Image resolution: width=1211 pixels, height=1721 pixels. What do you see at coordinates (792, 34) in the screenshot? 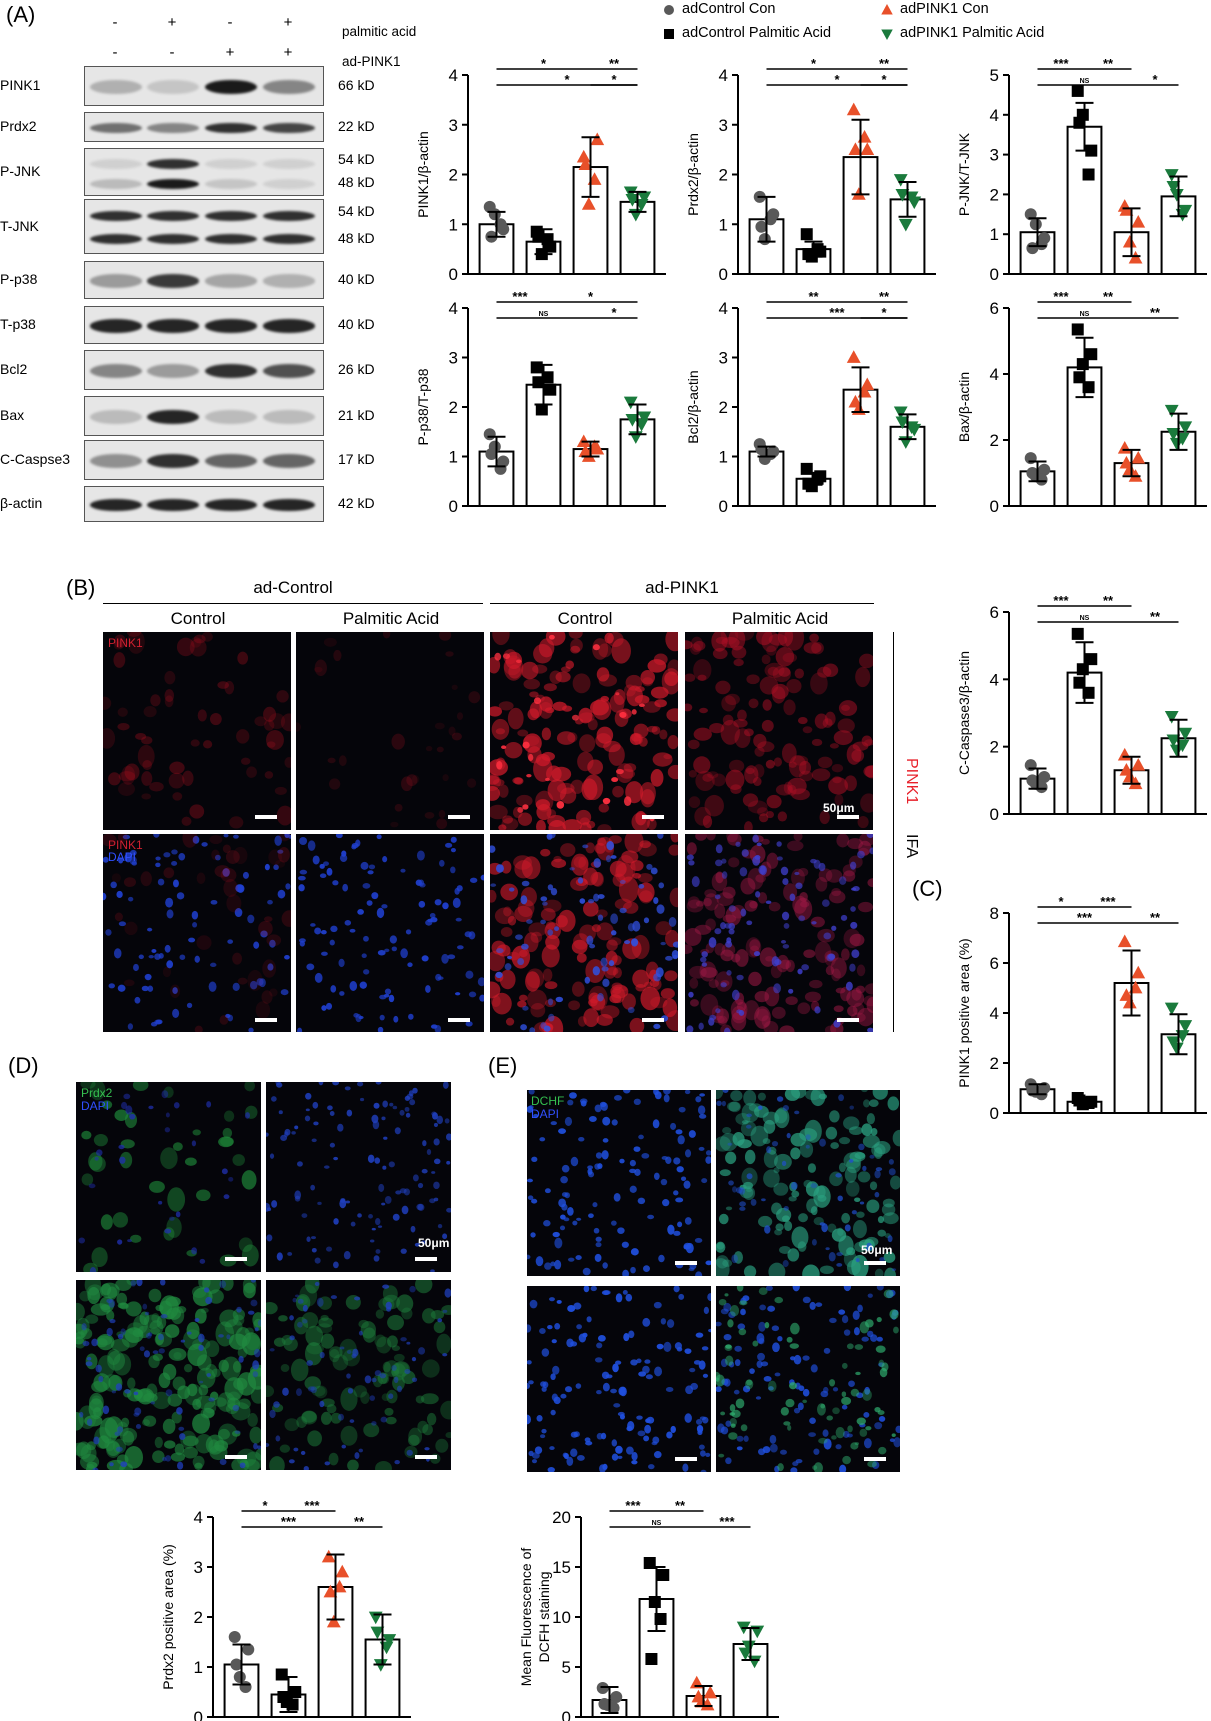
I see `legend-item: adControl Palmitic Acid` at bounding box center [792, 34].